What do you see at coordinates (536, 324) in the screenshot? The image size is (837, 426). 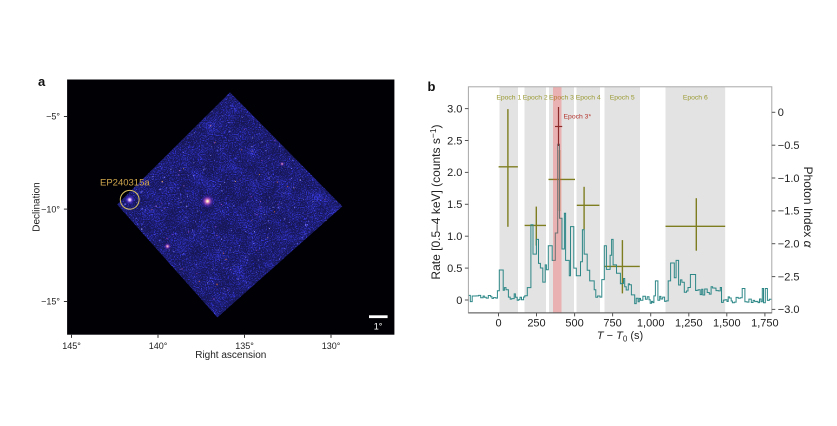 I see `svg-text: 250` at bounding box center [536, 324].